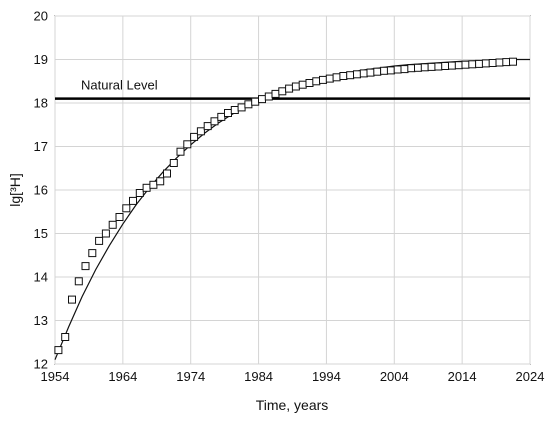 This screenshot has width=550, height=424. I want to click on x-tick-label: 2014, so click(462, 376).